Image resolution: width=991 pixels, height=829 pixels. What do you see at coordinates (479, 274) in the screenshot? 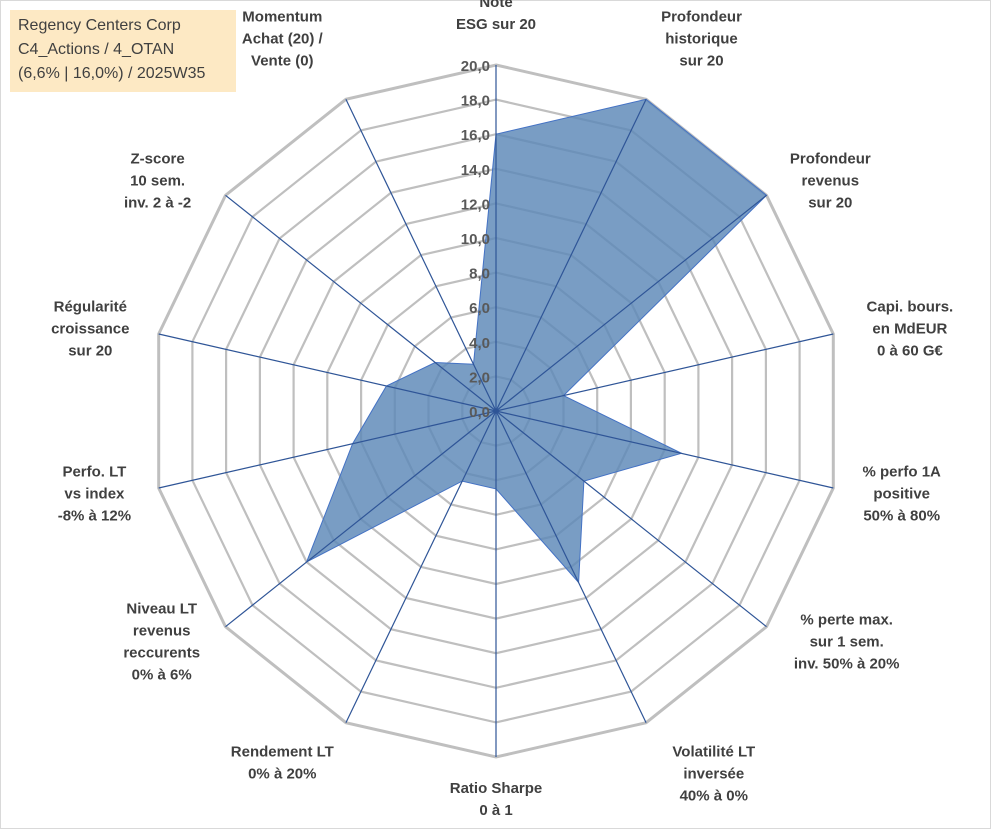
I see `tick-label: 8,0` at bounding box center [479, 274].